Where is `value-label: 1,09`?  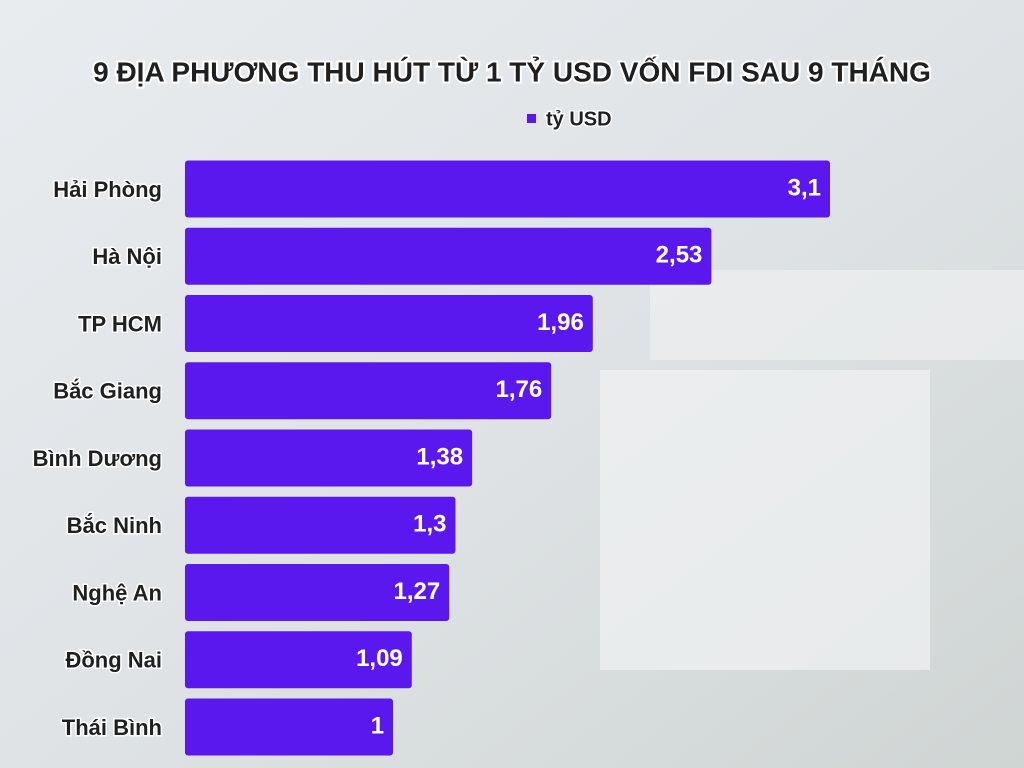
value-label: 1,09 is located at coordinates (379, 658).